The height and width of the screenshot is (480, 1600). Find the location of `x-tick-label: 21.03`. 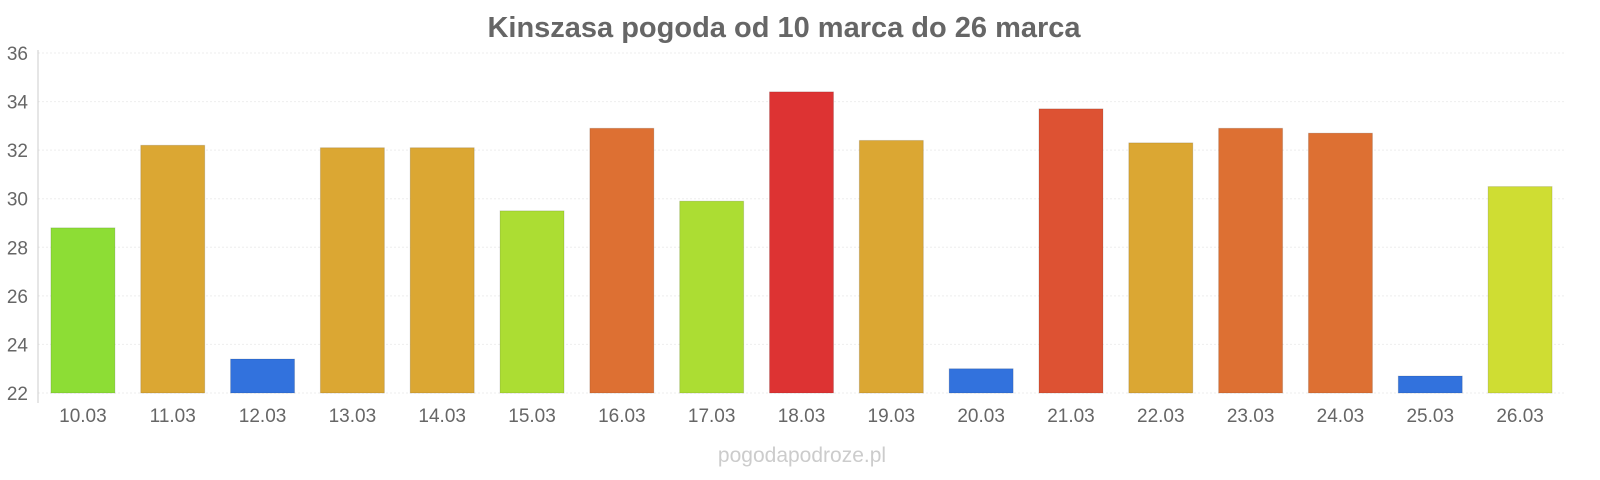

x-tick-label: 21.03 is located at coordinates (1071, 416).